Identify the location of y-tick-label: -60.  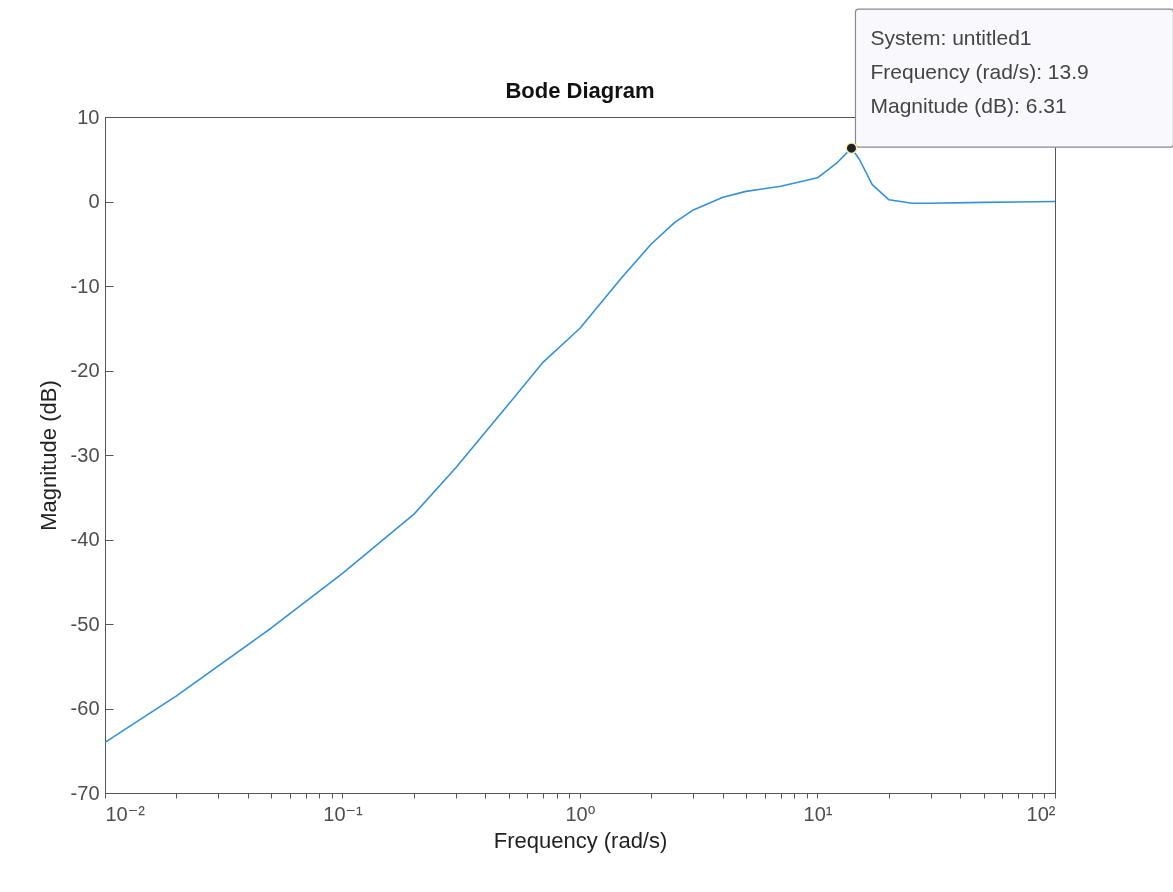
(85, 708).